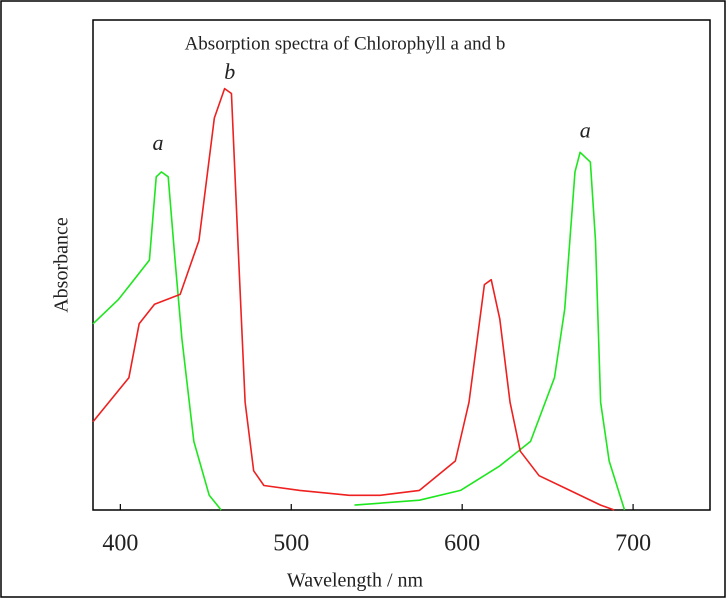 The height and width of the screenshot is (598, 726). What do you see at coordinates (120, 544) in the screenshot?
I see `x-tick-label: 400` at bounding box center [120, 544].